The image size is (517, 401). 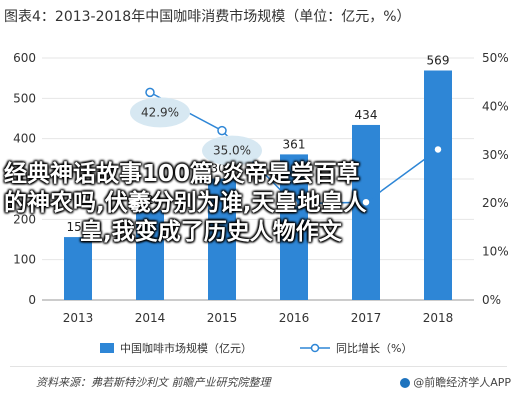 I want to click on legend-bar-label: 中国咖啡市场规模（亿元）, so click(x=186, y=348).